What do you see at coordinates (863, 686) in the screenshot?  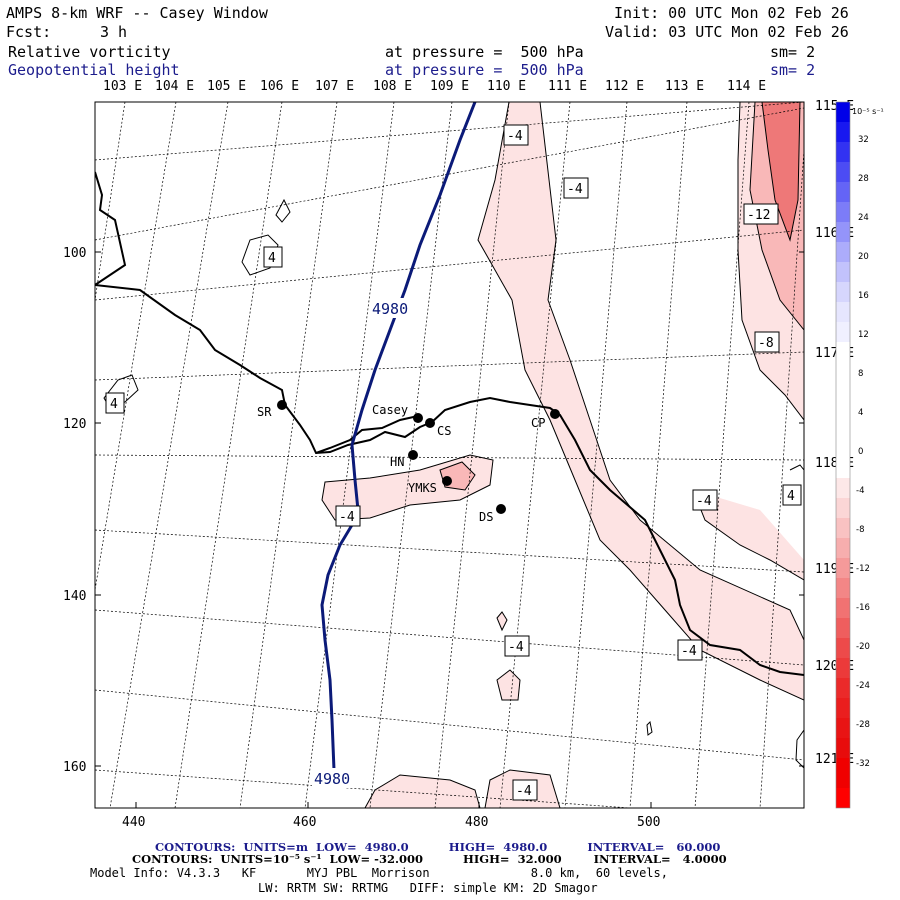 I see `colorbar-tick: -24` at bounding box center [863, 686].